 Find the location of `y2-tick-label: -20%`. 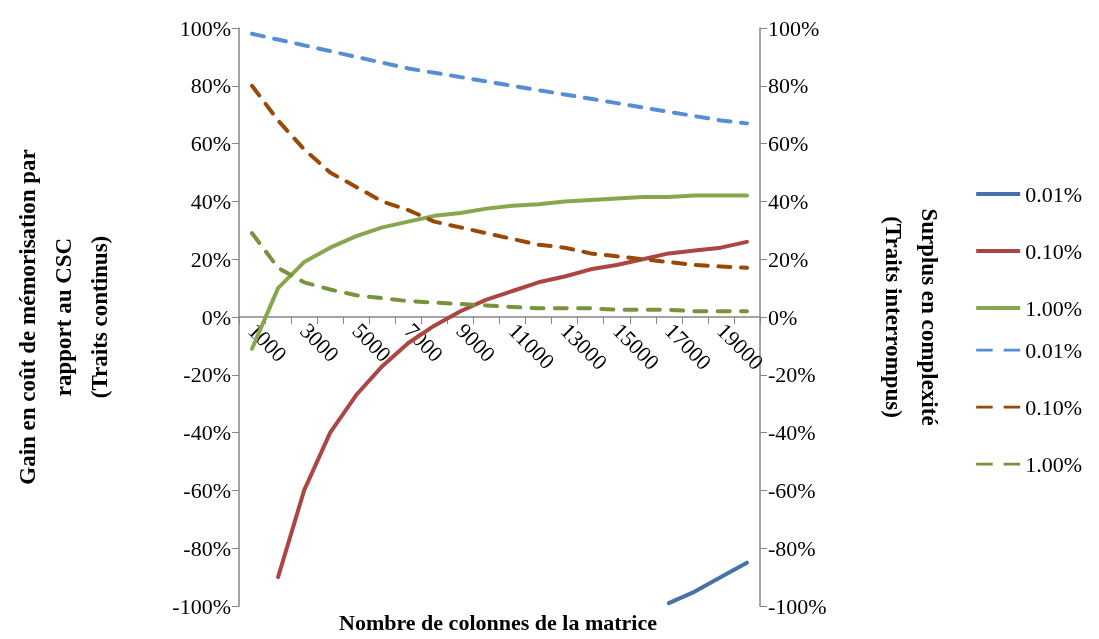

y2-tick-label: -20% is located at coordinates (792, 375).